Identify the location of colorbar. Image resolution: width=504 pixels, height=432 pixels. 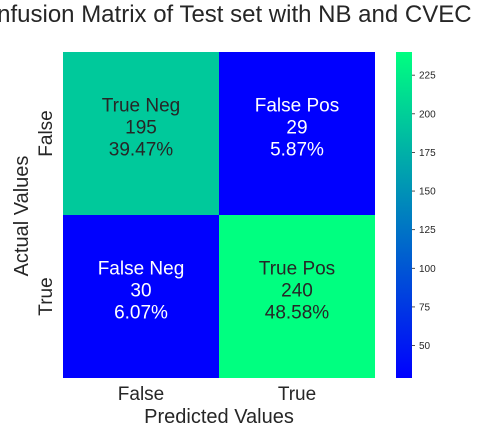
(404, 215).